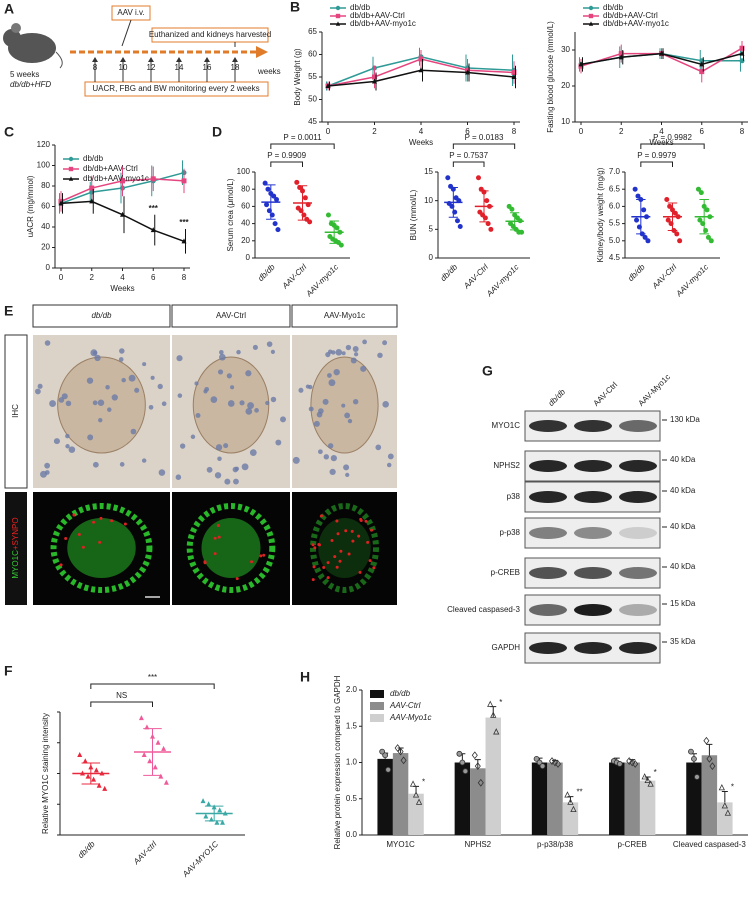  Describe the element at coordinates (126, 33) in the screenshot. I see `injection-arrow` at that location.